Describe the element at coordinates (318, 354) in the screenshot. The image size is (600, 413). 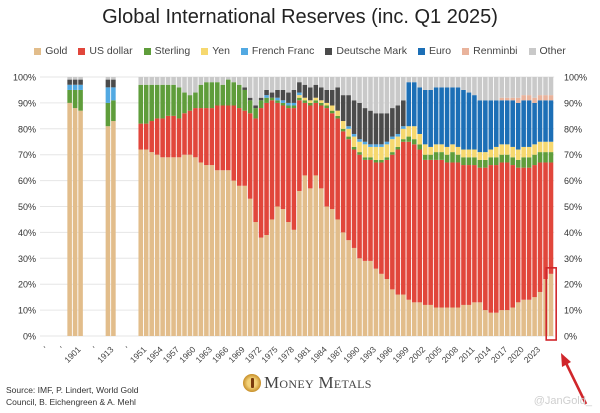
I see `x-tick-label: 1984` at that location.